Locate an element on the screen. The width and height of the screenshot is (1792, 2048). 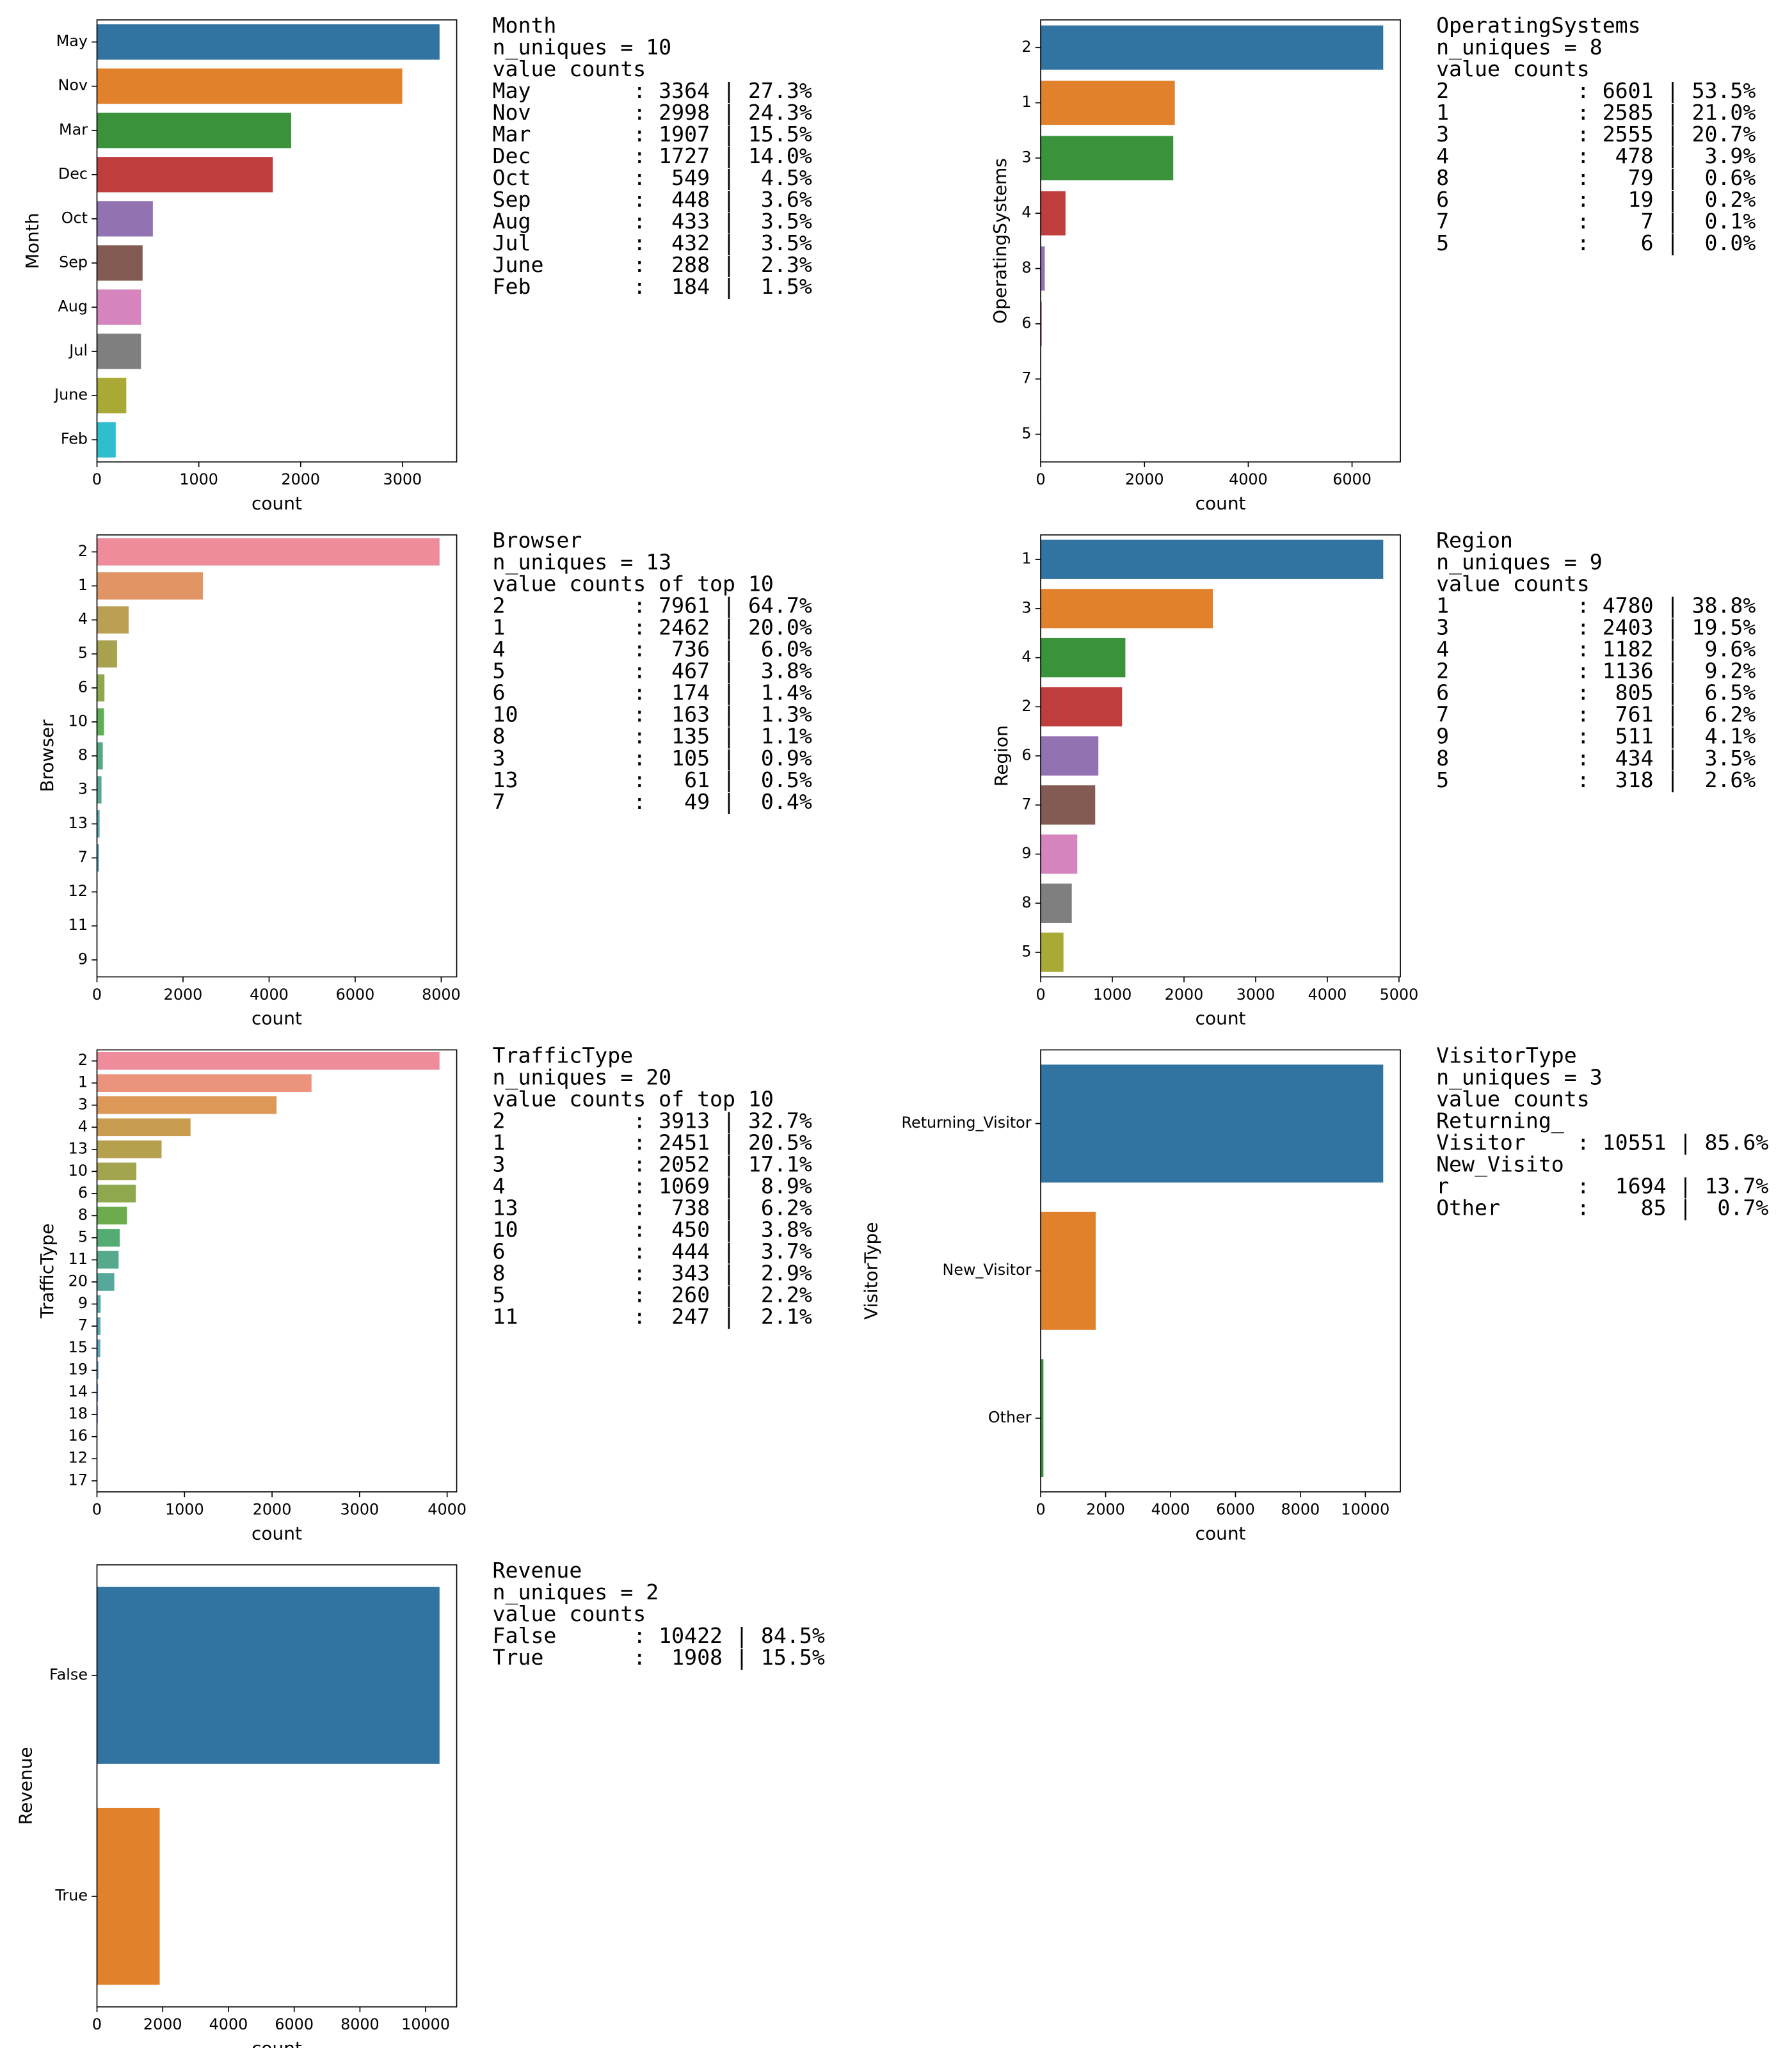
y-tick-label: 9 is located at coordinates (83, 959).